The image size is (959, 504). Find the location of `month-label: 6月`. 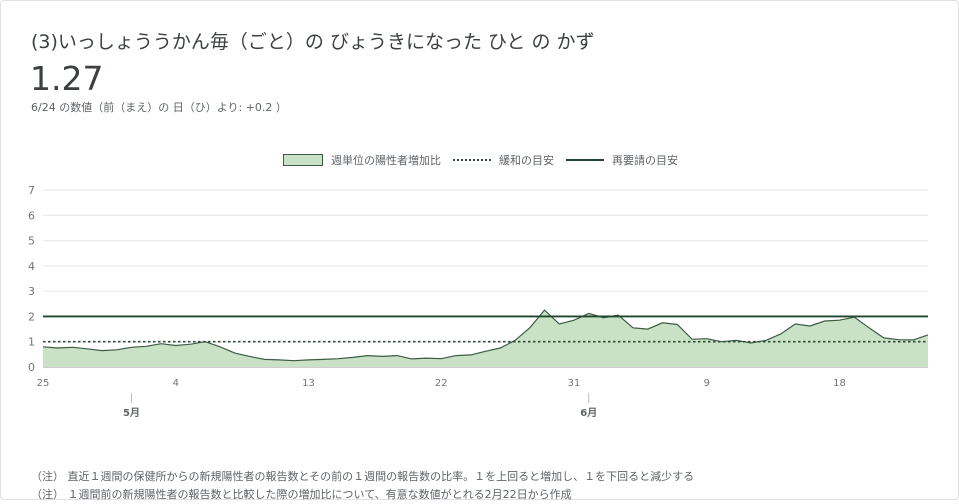

month-label: 6月 is located at coordinates (588, 413).